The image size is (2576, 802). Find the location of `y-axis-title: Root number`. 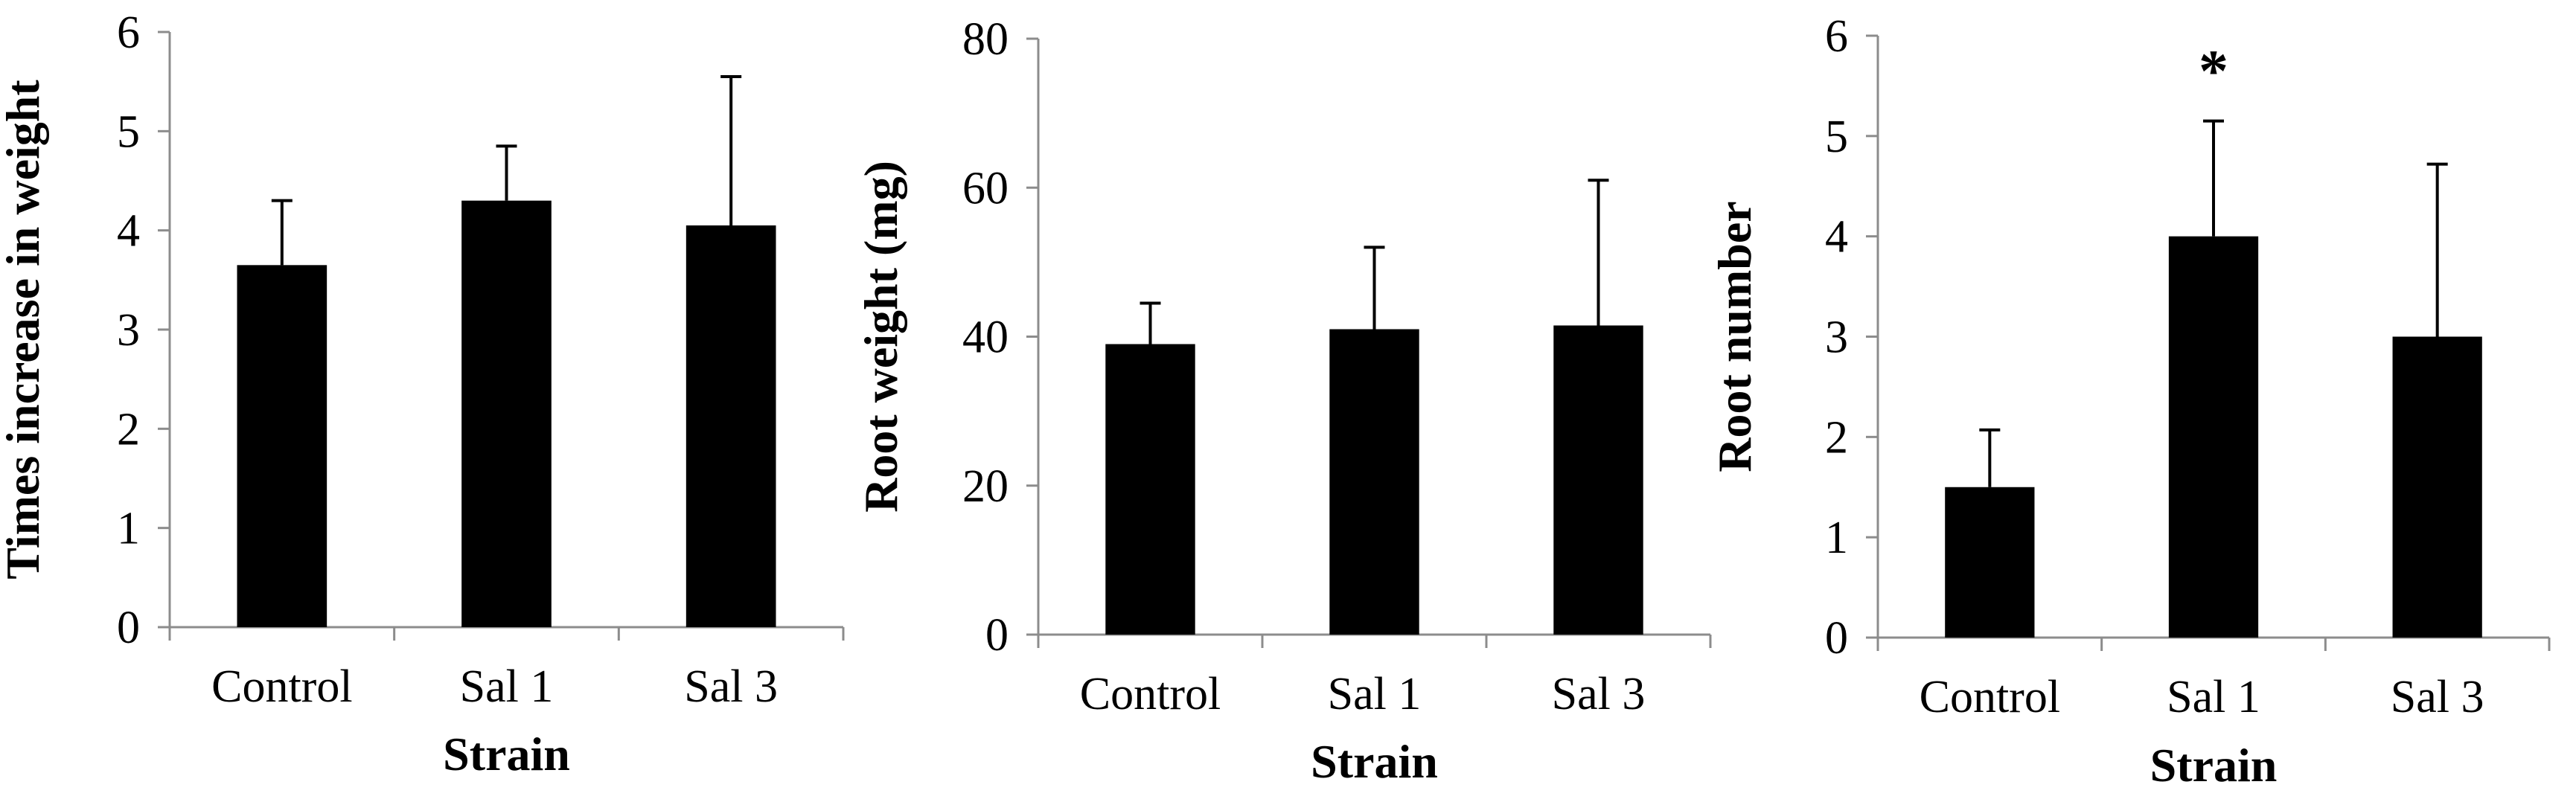

y-axis-title: Root number is located at coordinates (1735, 336).